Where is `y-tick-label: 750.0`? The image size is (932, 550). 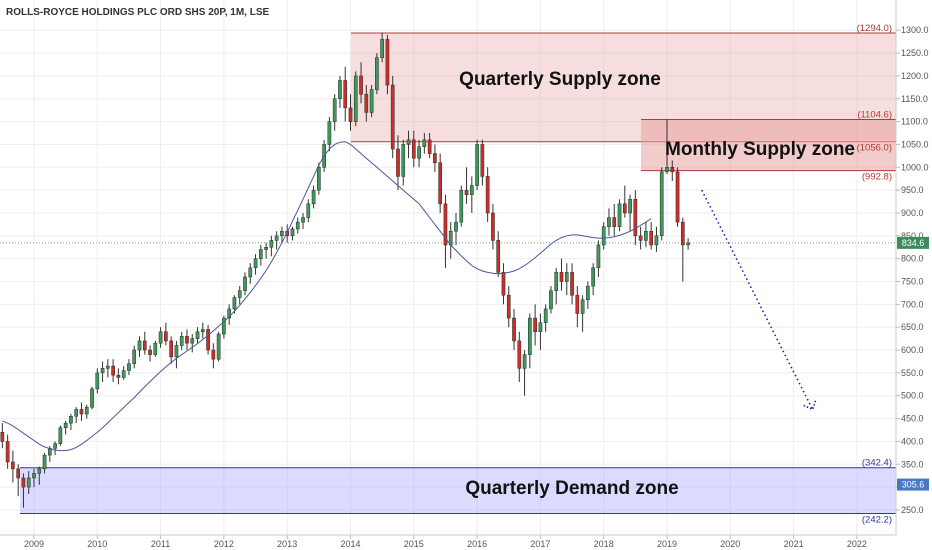
y-tick-label: 750.0 is located at coordinates (912, 282).